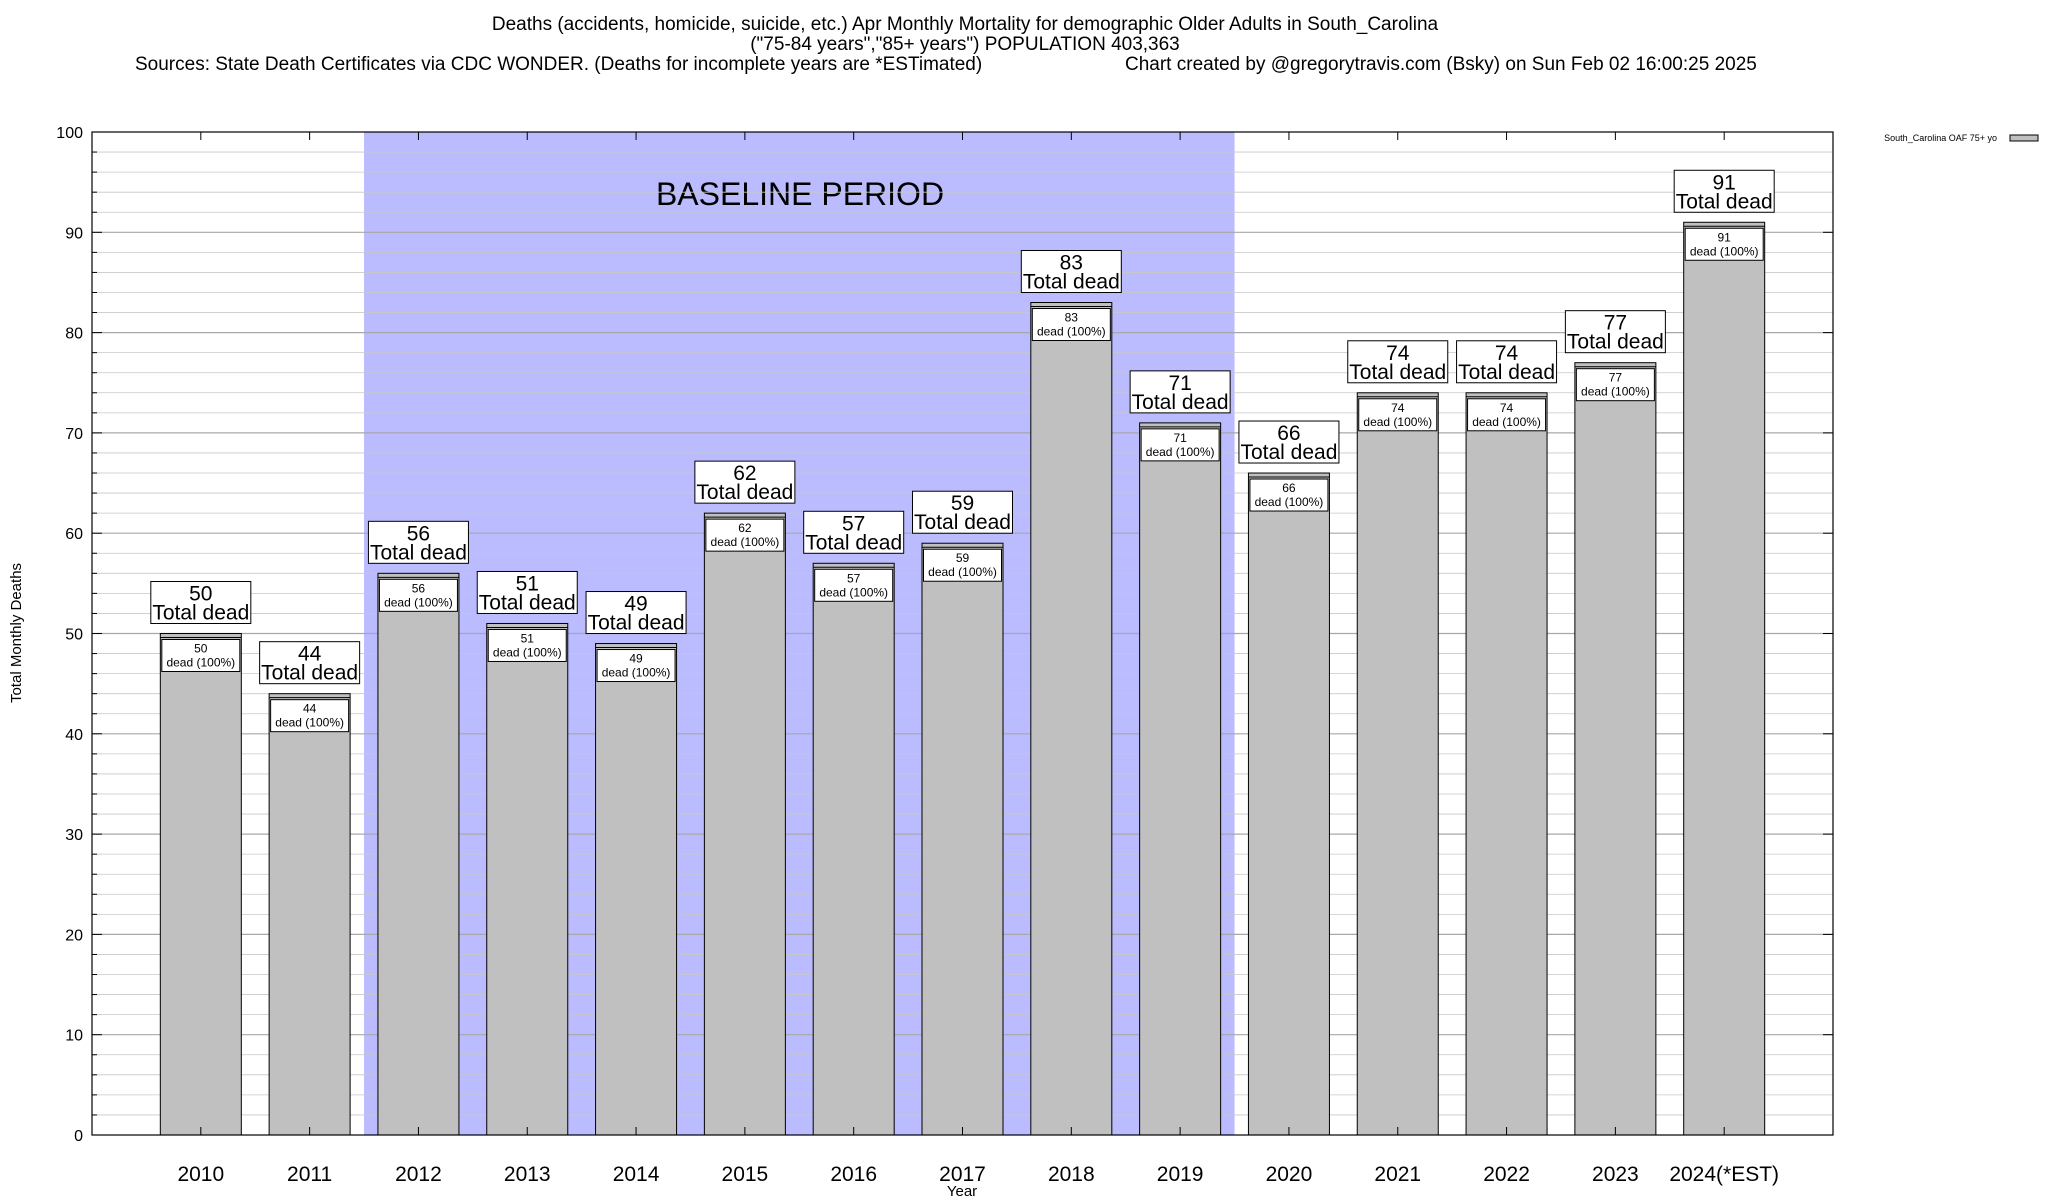  Describe the element at coordinates (853, 1174) in the screenshot. I see `x-tick-label: 2016` at that location.